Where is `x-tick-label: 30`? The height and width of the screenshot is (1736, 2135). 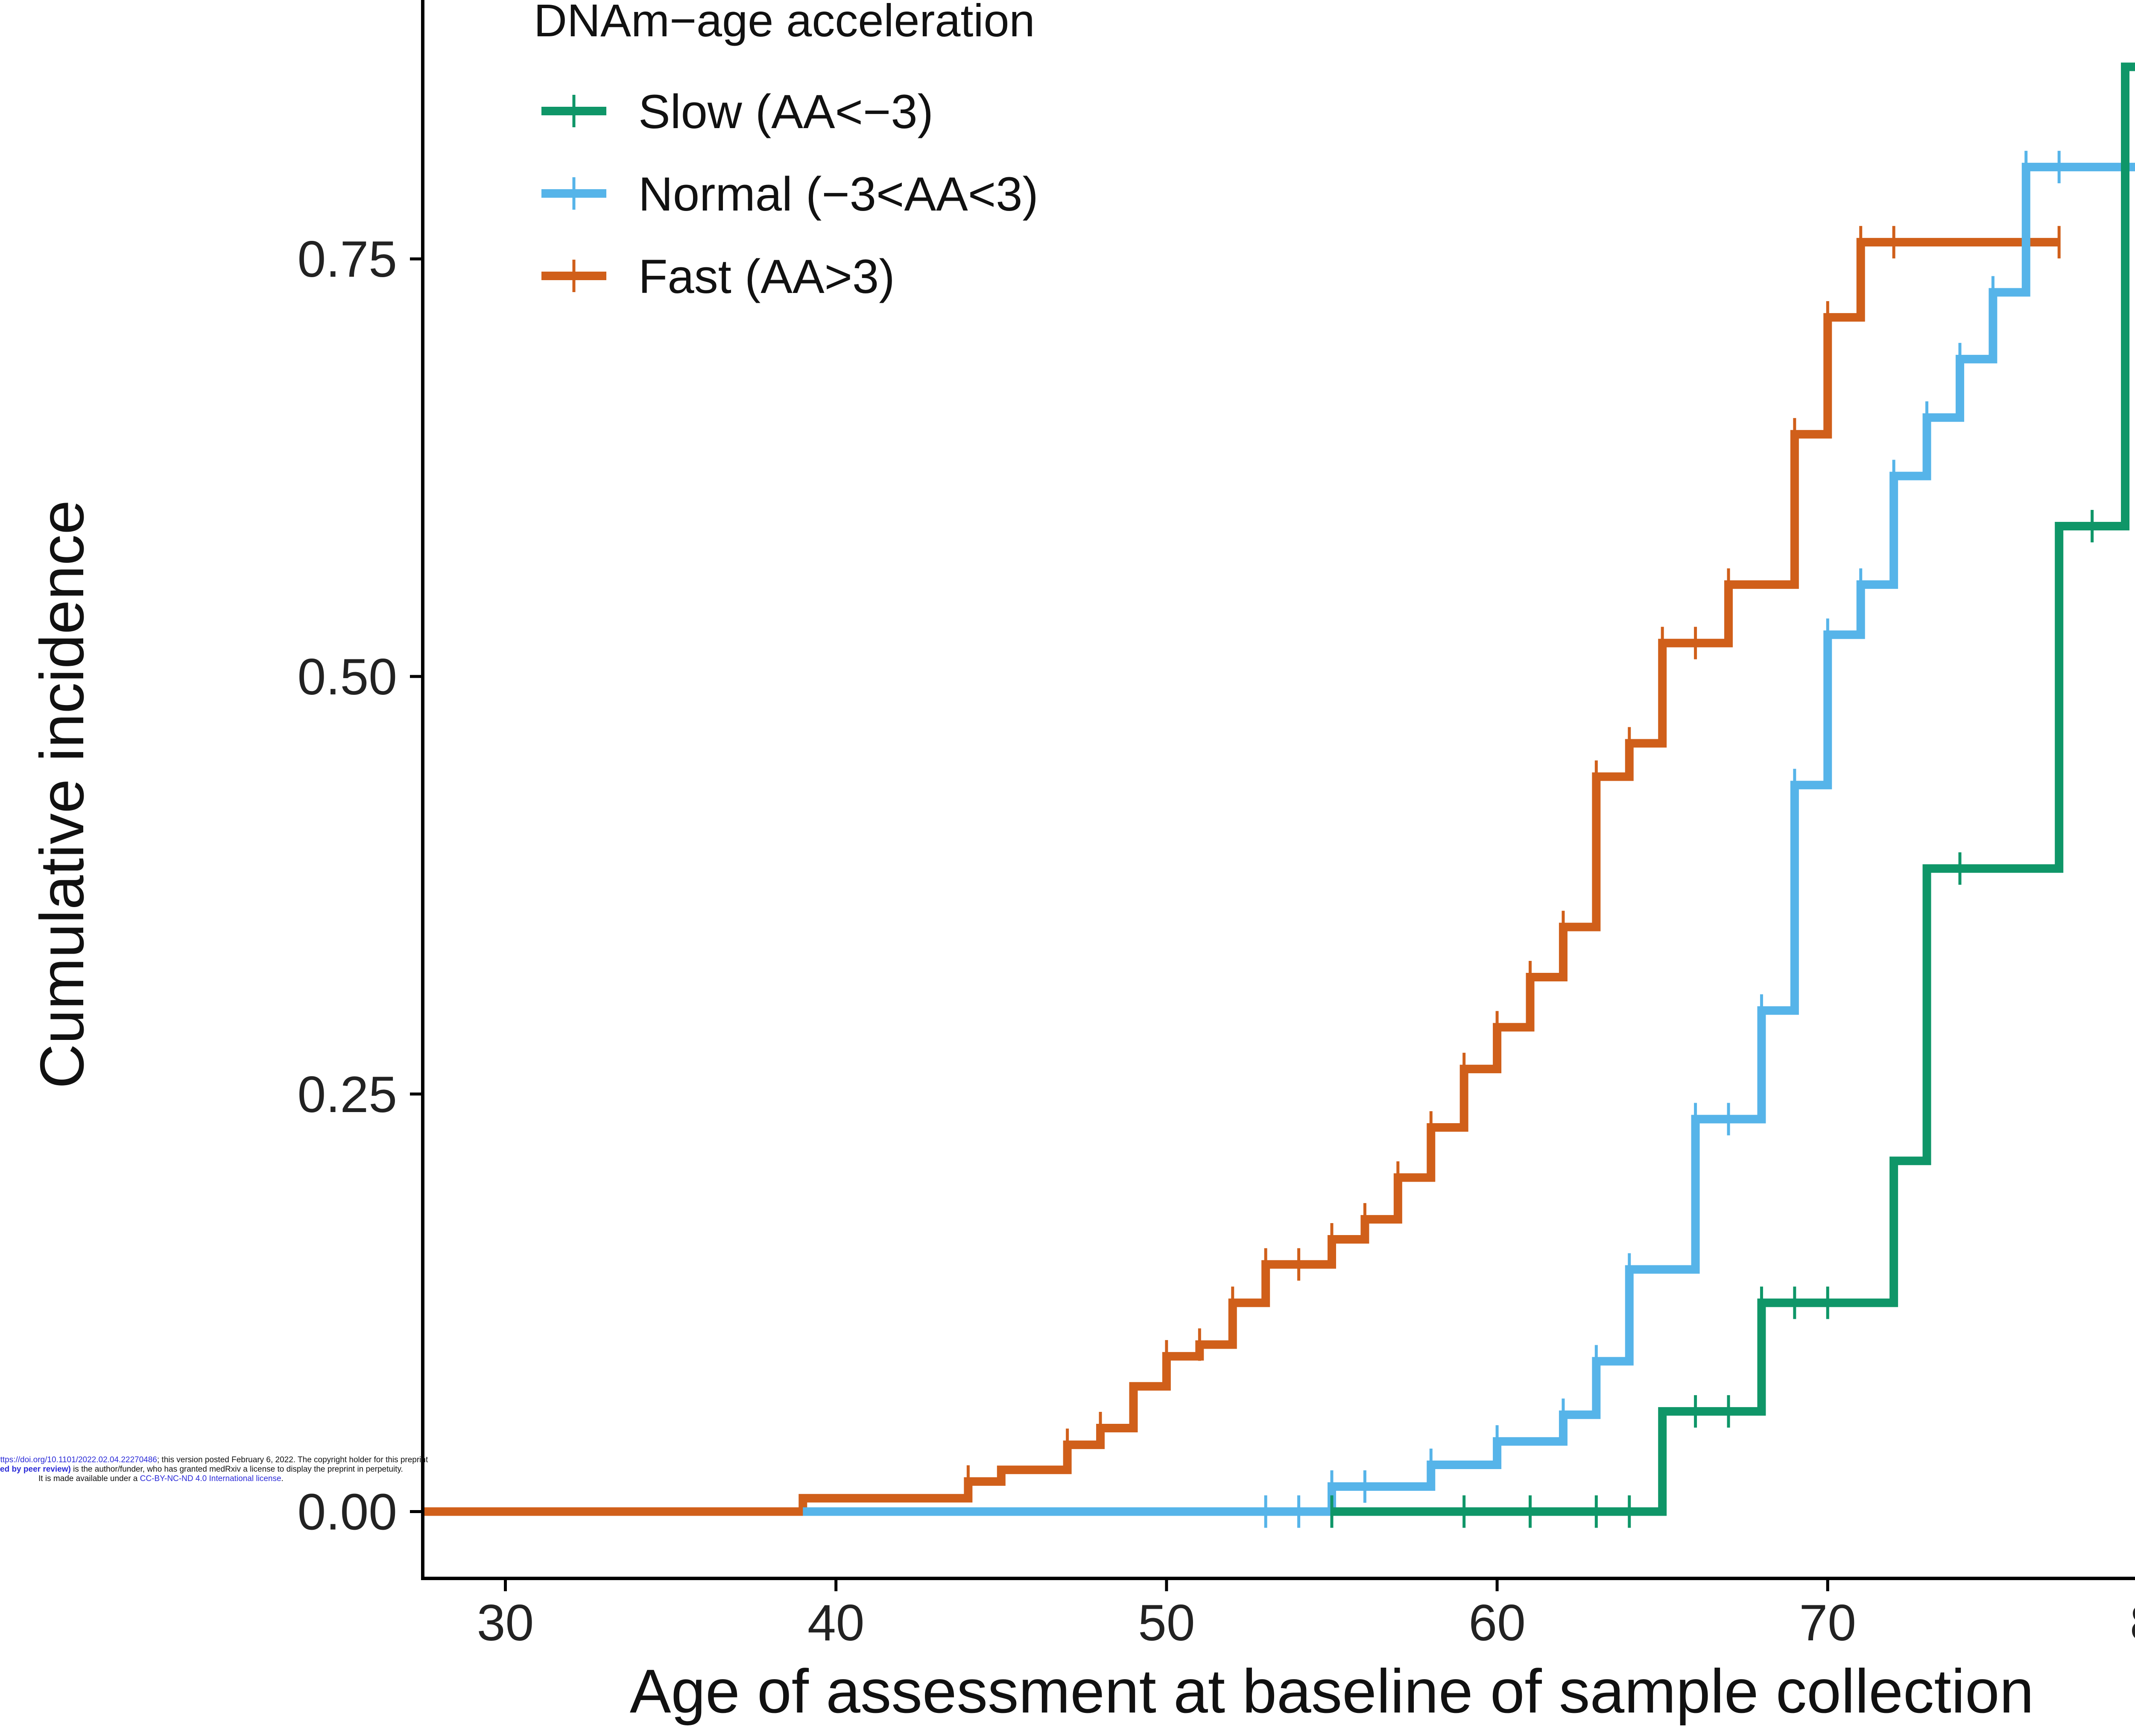 x-tick-label: 30 is located at coordinates (505, 1622).